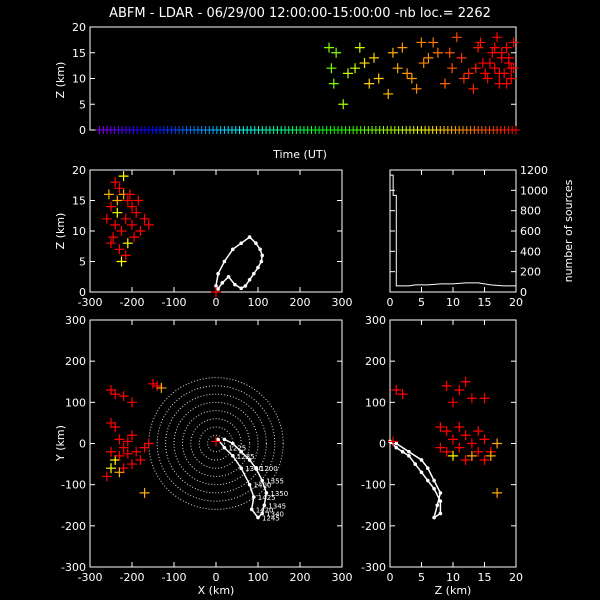 The width and height of the screenshot is (600, 600). Describe the element at coordinates (303, 78) in the screenshot. I see `plot-frame` at that location.